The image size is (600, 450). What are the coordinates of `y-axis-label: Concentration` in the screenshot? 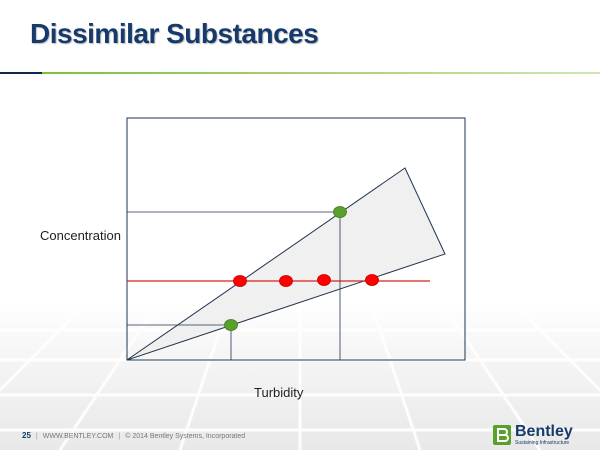 It's located at (80, 235).